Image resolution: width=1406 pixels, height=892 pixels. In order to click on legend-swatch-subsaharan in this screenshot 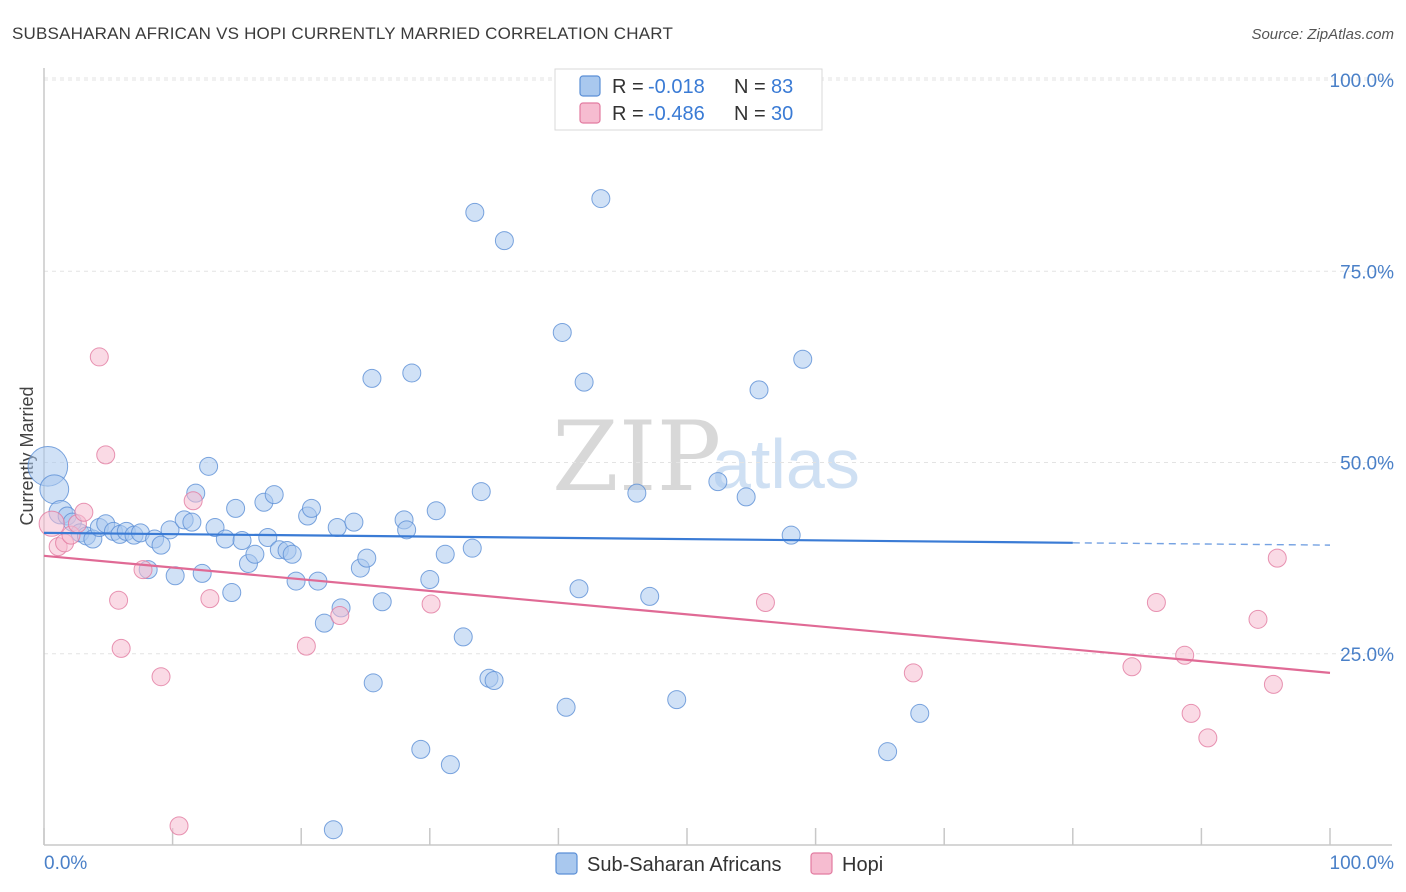, I will do `click(590, 86)`.